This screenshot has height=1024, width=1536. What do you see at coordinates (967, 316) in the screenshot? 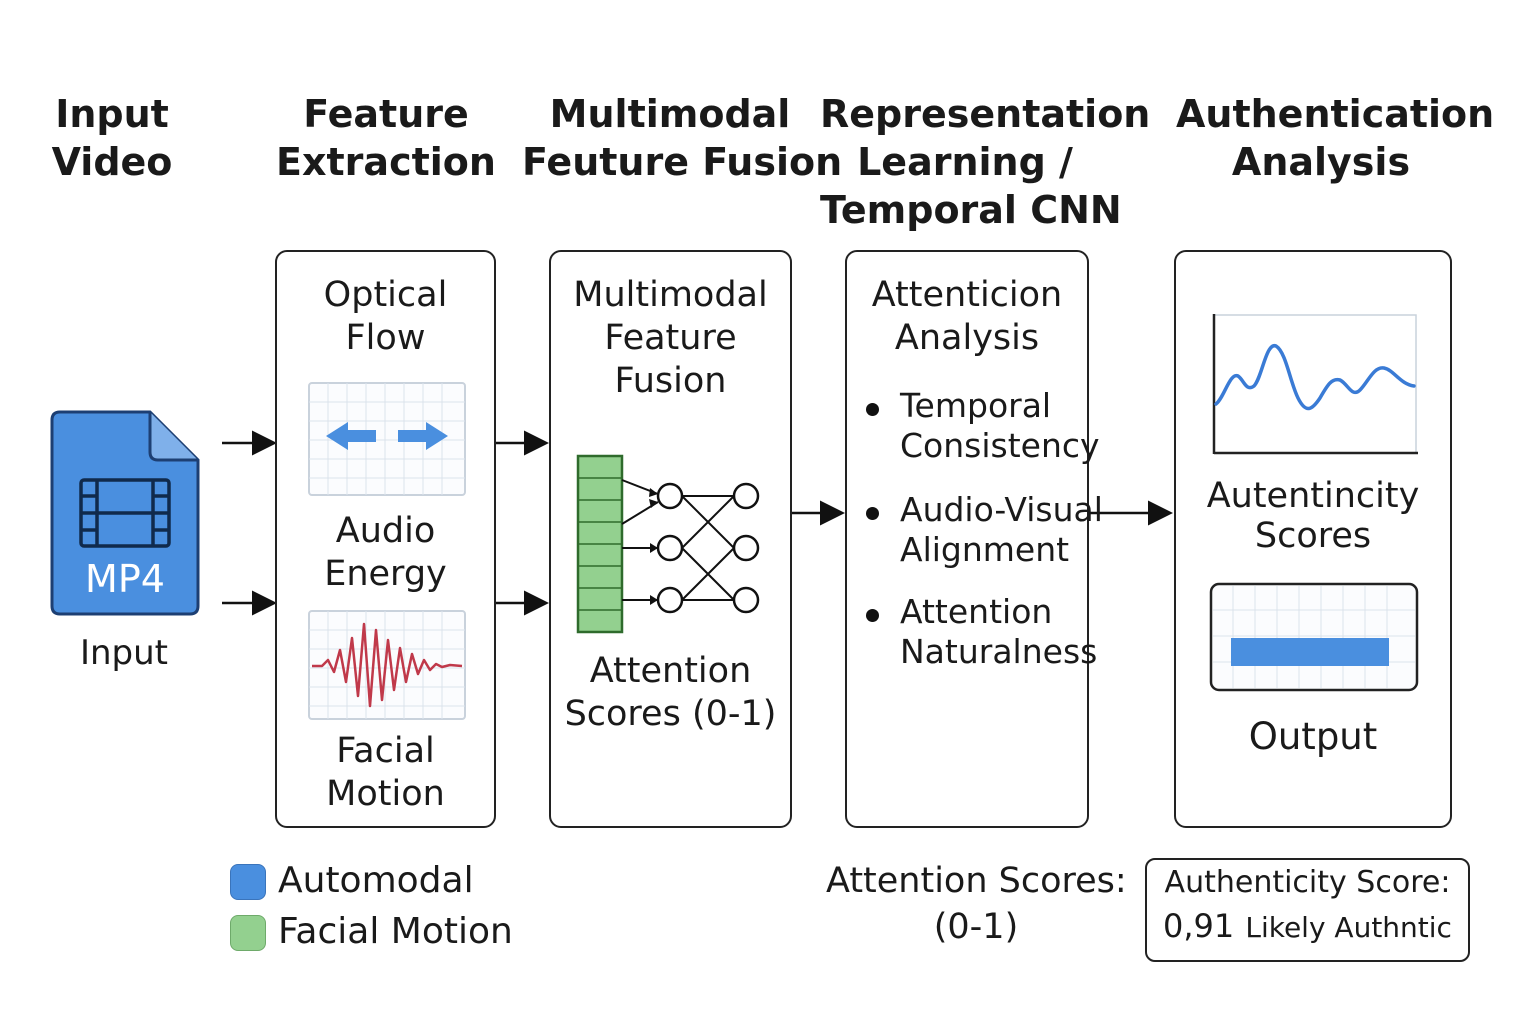
I see `attention-analysis-title: Attenticion Analysis` at bounding box center [967, 316].